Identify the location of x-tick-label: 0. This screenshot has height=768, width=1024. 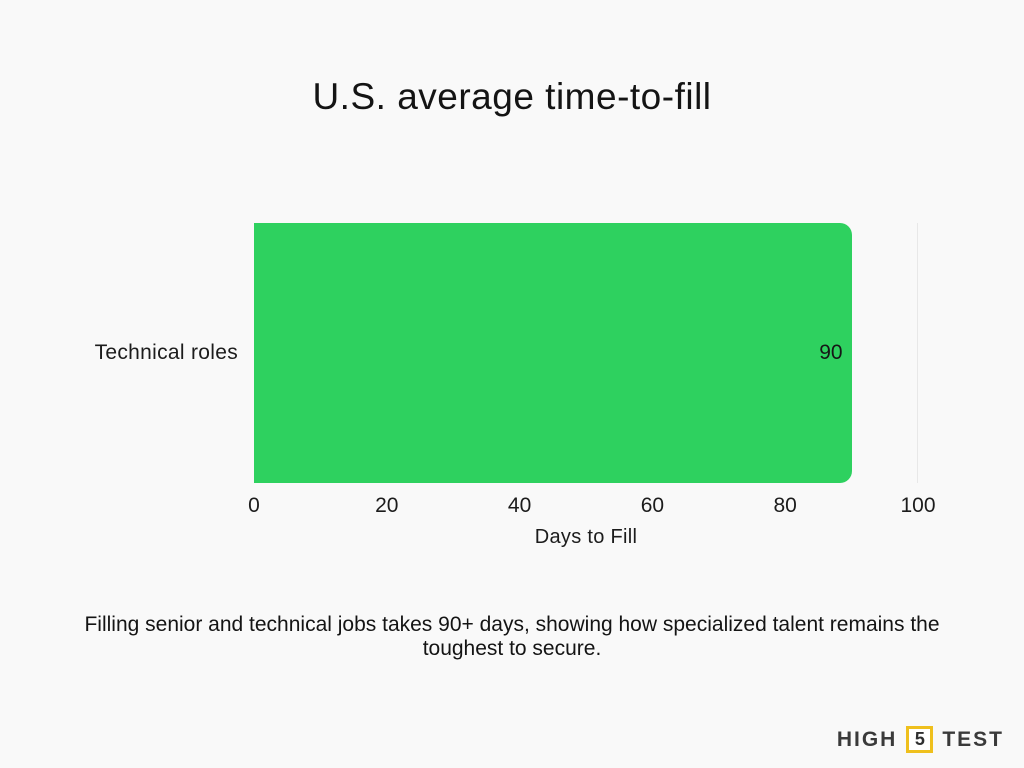
(254, 505).